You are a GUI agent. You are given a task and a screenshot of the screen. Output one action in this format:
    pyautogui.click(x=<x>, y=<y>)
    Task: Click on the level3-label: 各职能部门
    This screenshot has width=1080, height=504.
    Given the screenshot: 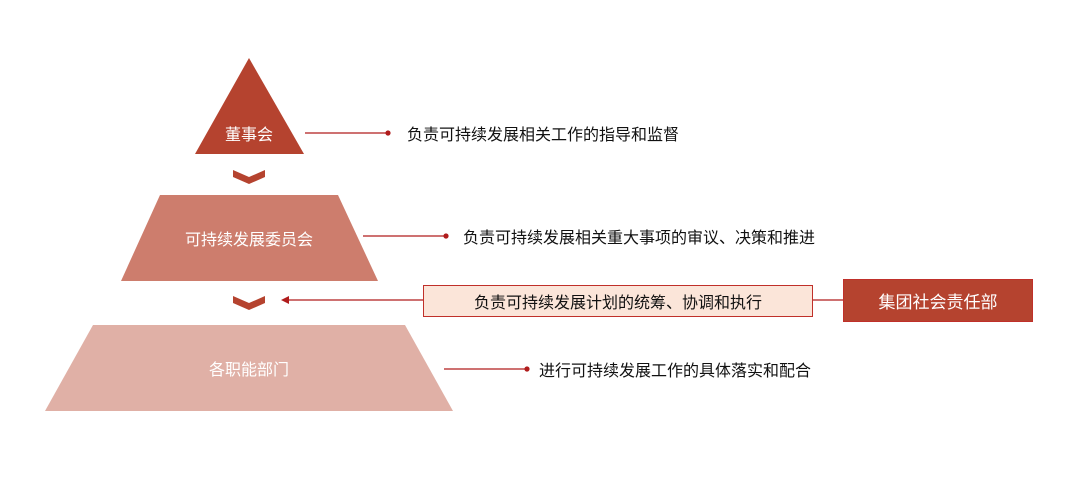 What is the action you would take?
    pyautogui.click(x=249, y=369)
    